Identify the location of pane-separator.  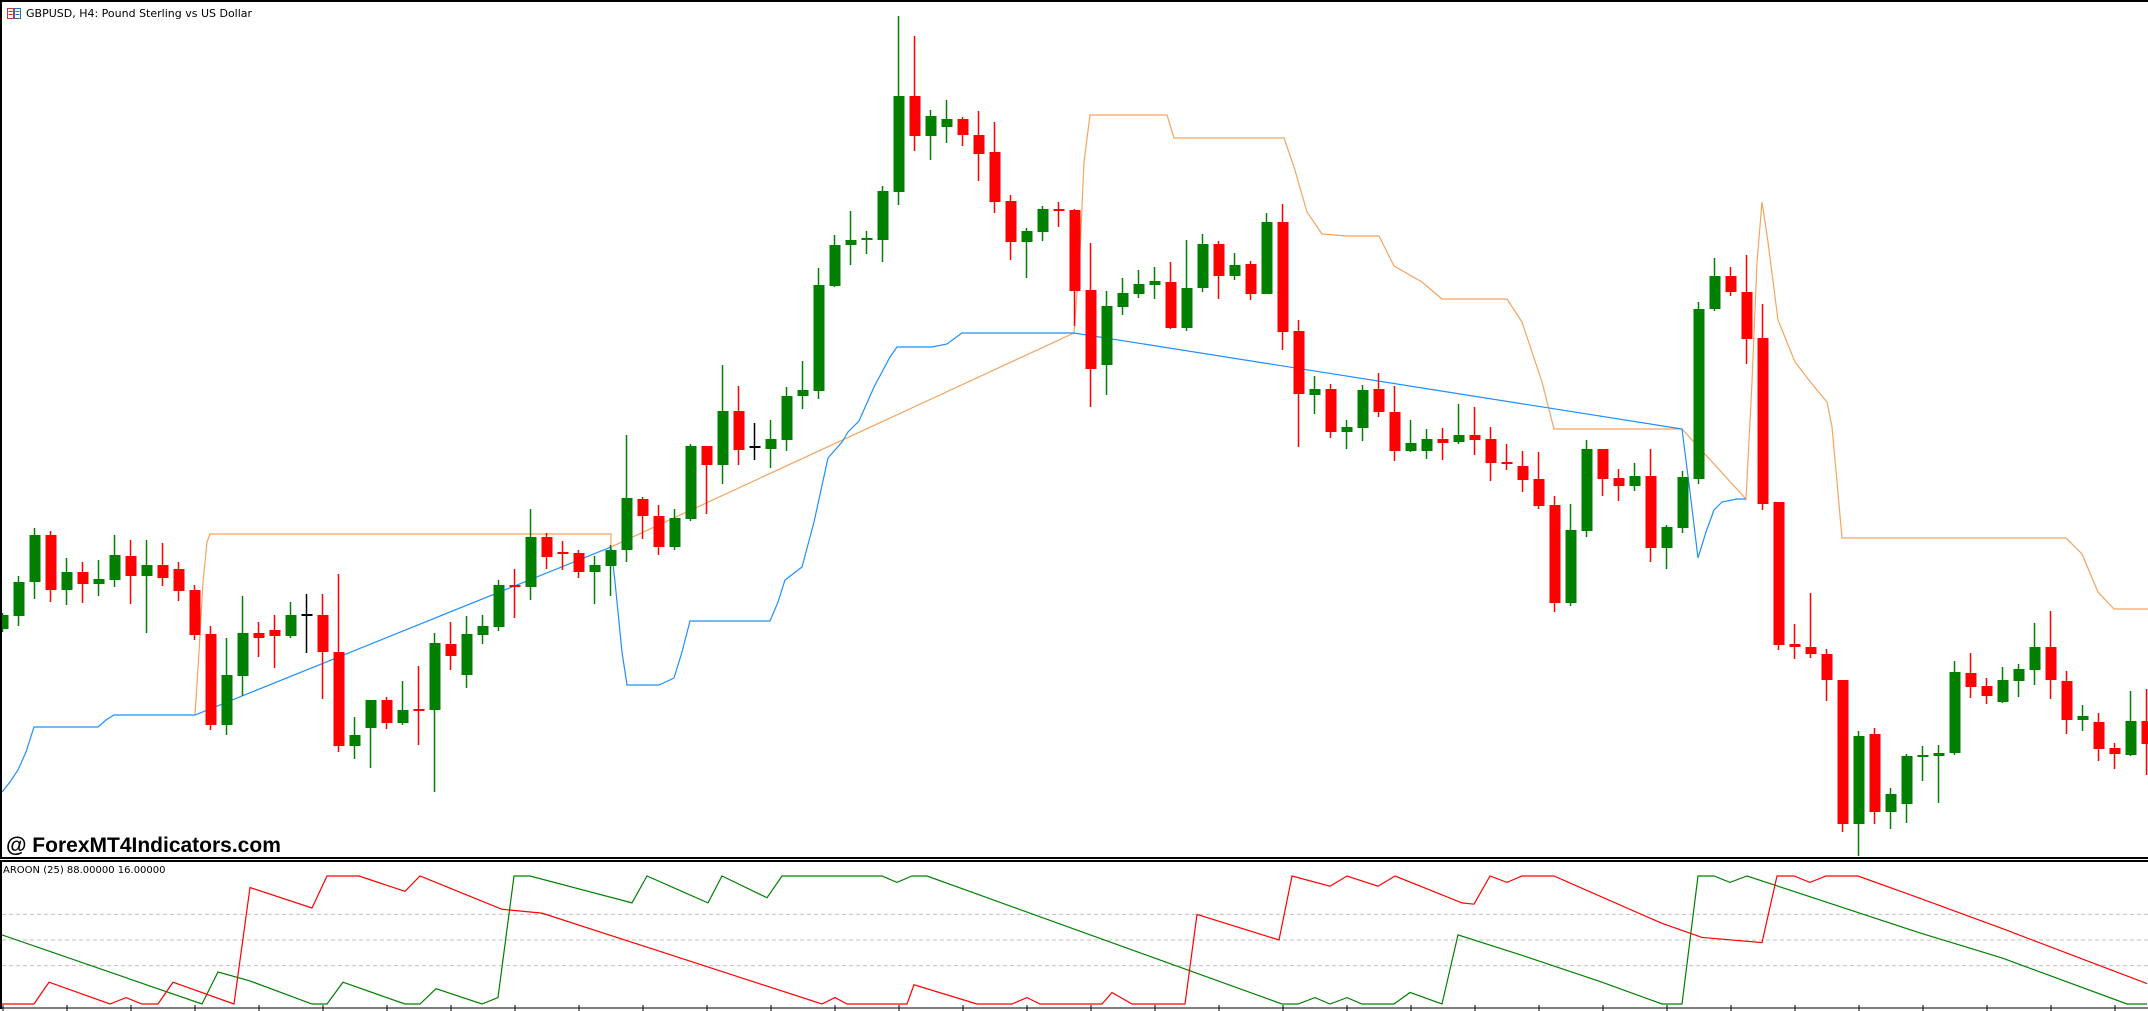
(1074, 858).